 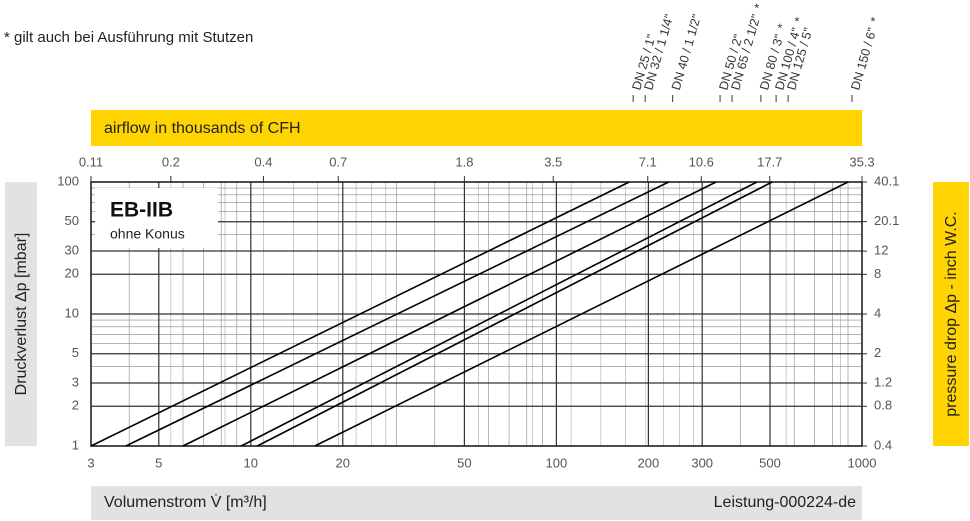 What do you see at coordinates (886, 180) in the screenshot?
I see `y2-tick-label: 40.1` at bounding box center [886, 180].